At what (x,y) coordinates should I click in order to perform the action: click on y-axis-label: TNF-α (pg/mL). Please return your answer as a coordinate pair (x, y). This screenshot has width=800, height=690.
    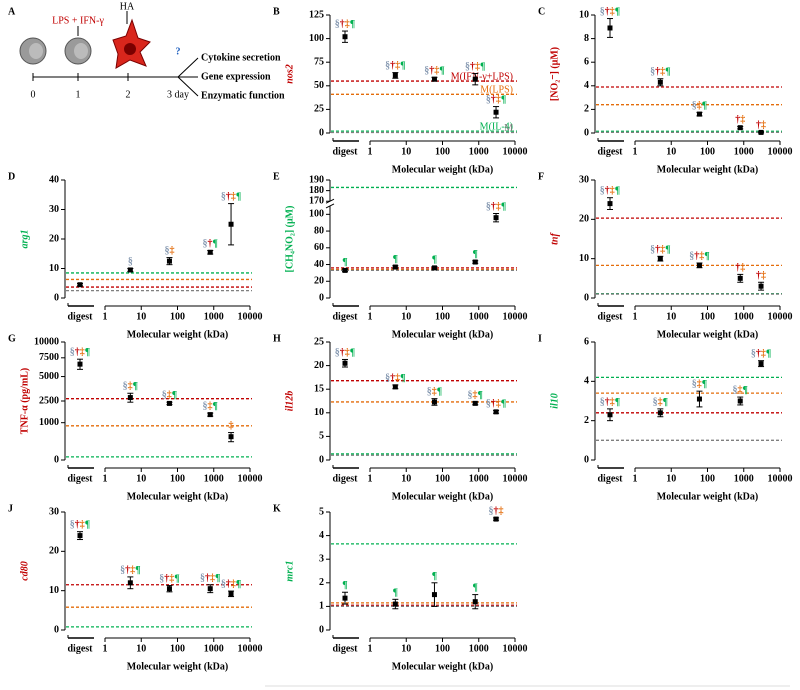
    Looking at the image, I should click on (24, 401).